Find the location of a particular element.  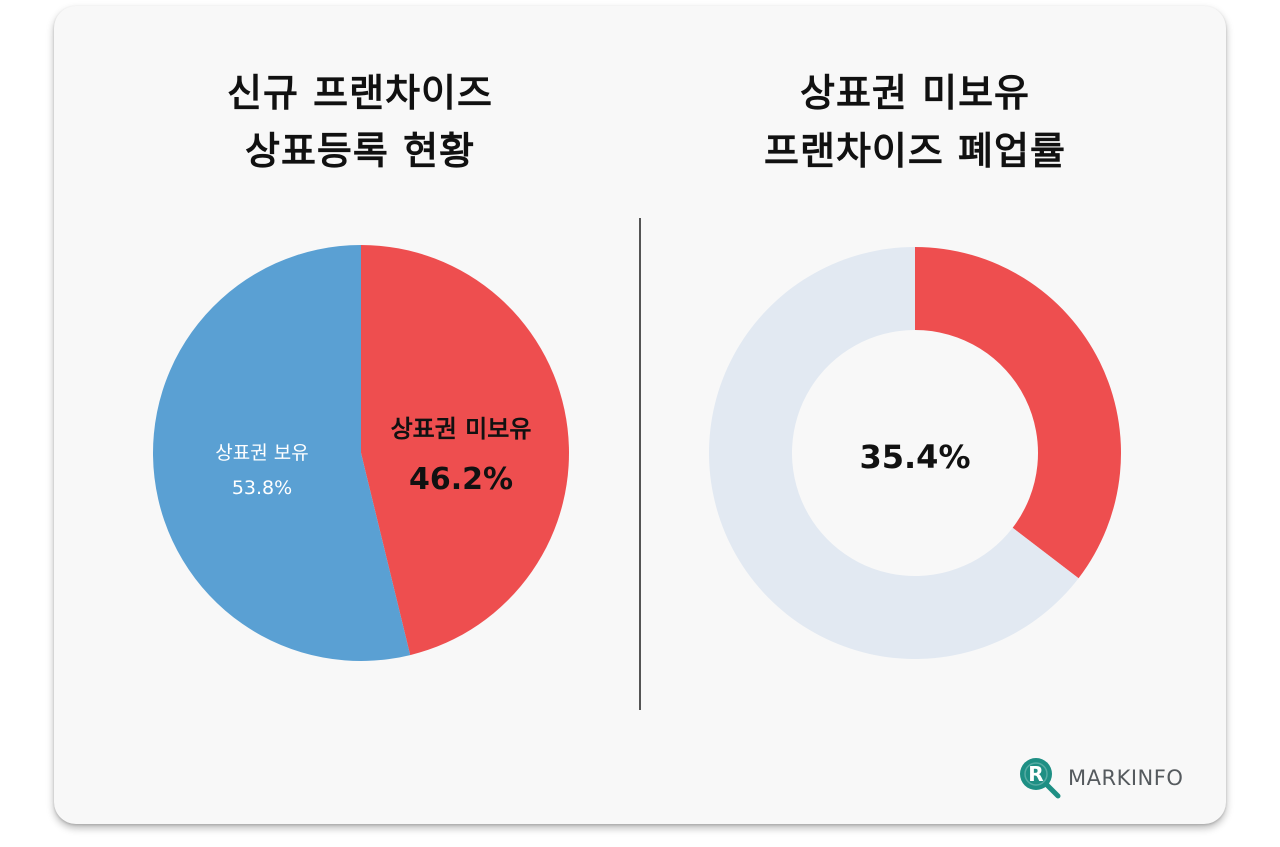

pie-value-unregistered: 46.2% is located at coordinates (461, 479).